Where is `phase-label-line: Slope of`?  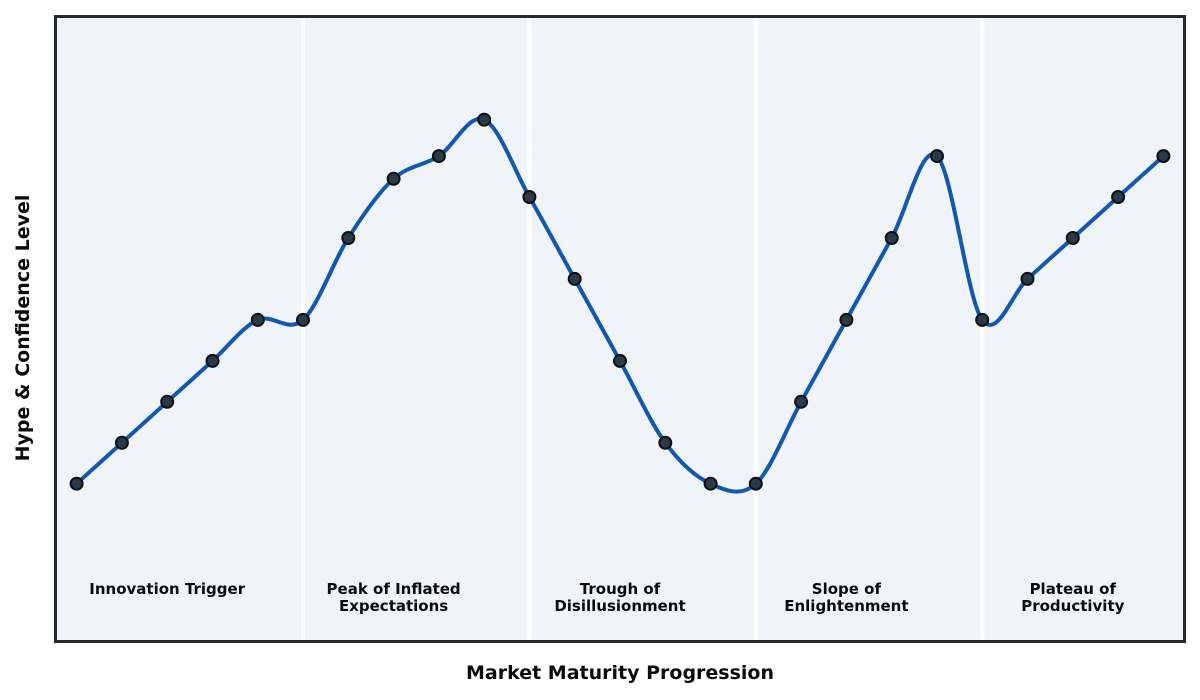 phase-label-line: Slope of is located at coordinates (846, 589).